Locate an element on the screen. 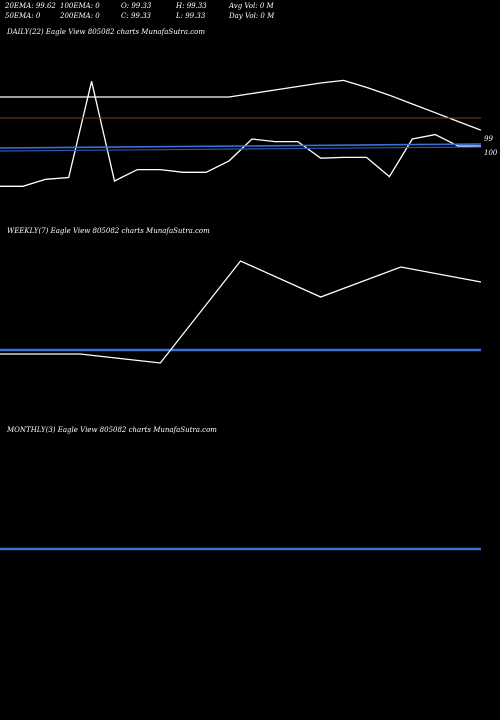  daily-panel: 99 100 is located at coordinates (249, 133).